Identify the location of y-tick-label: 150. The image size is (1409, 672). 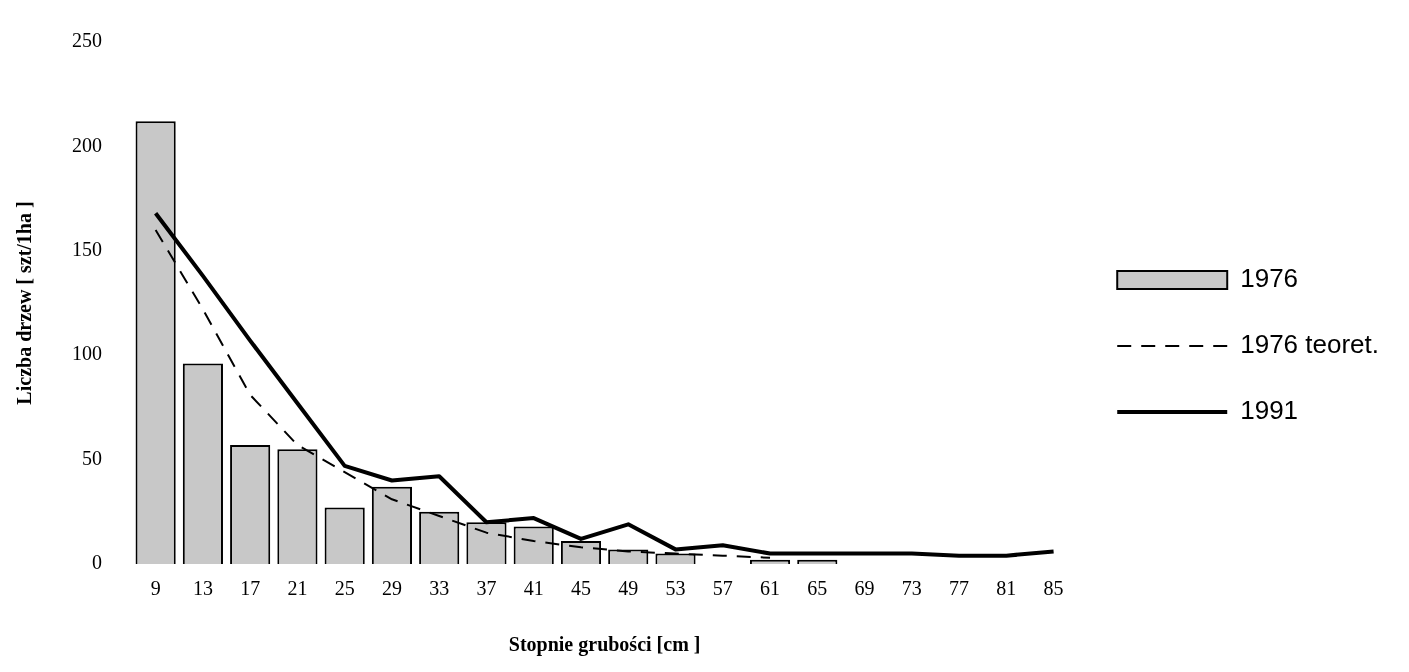
(87, 249).